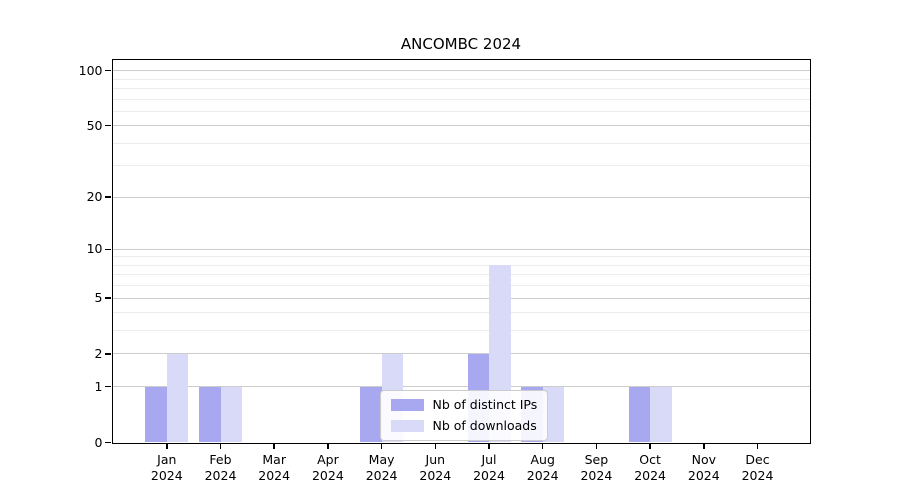  Describe the element at coordinates (167, 459) in the screenshot. I see `x-tick-label-line: Jan` at that location.